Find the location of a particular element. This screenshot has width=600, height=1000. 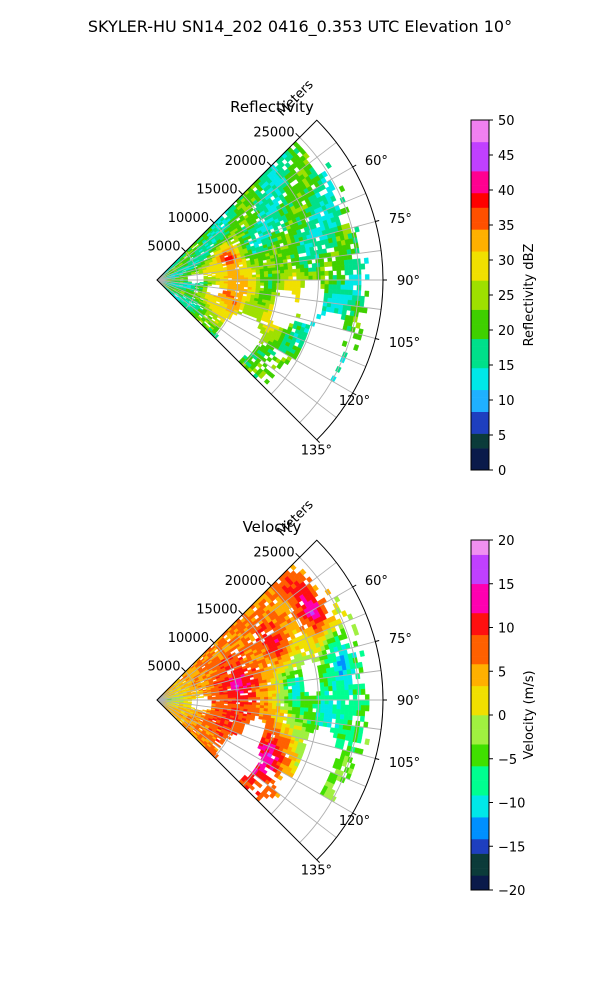

colorbar-tick-label: −10 is located at coordinates (511, 804).